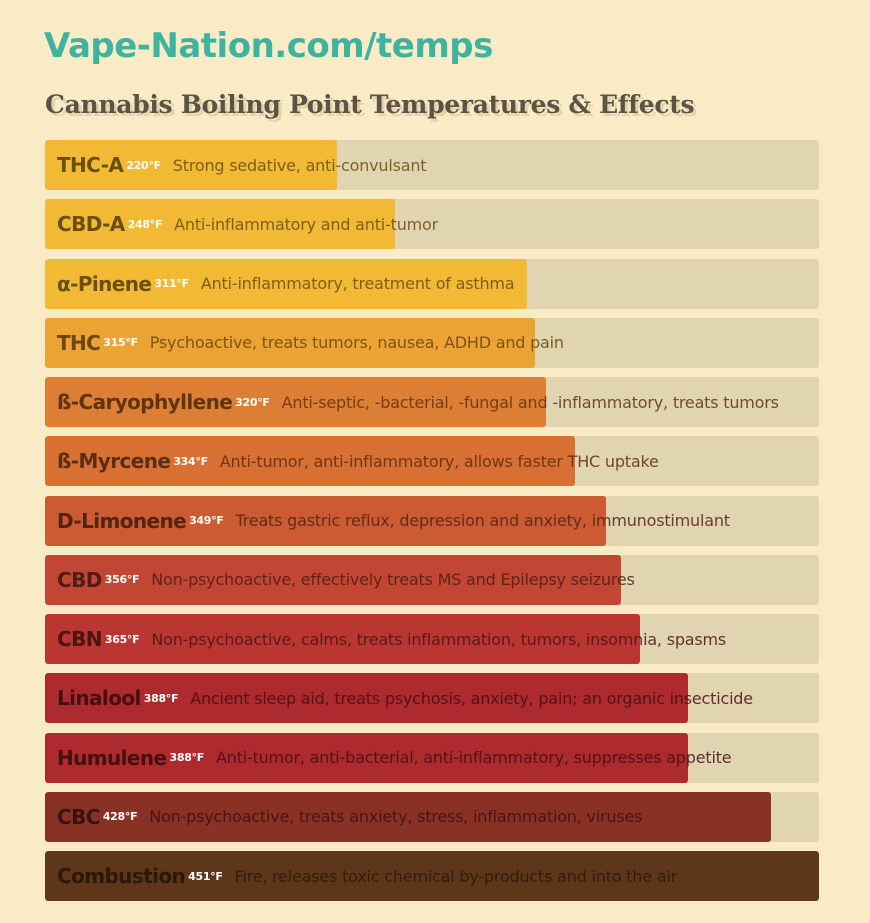 The image size is (870, 923). I want to click on compound-name: THC-A, so click(90, 165).